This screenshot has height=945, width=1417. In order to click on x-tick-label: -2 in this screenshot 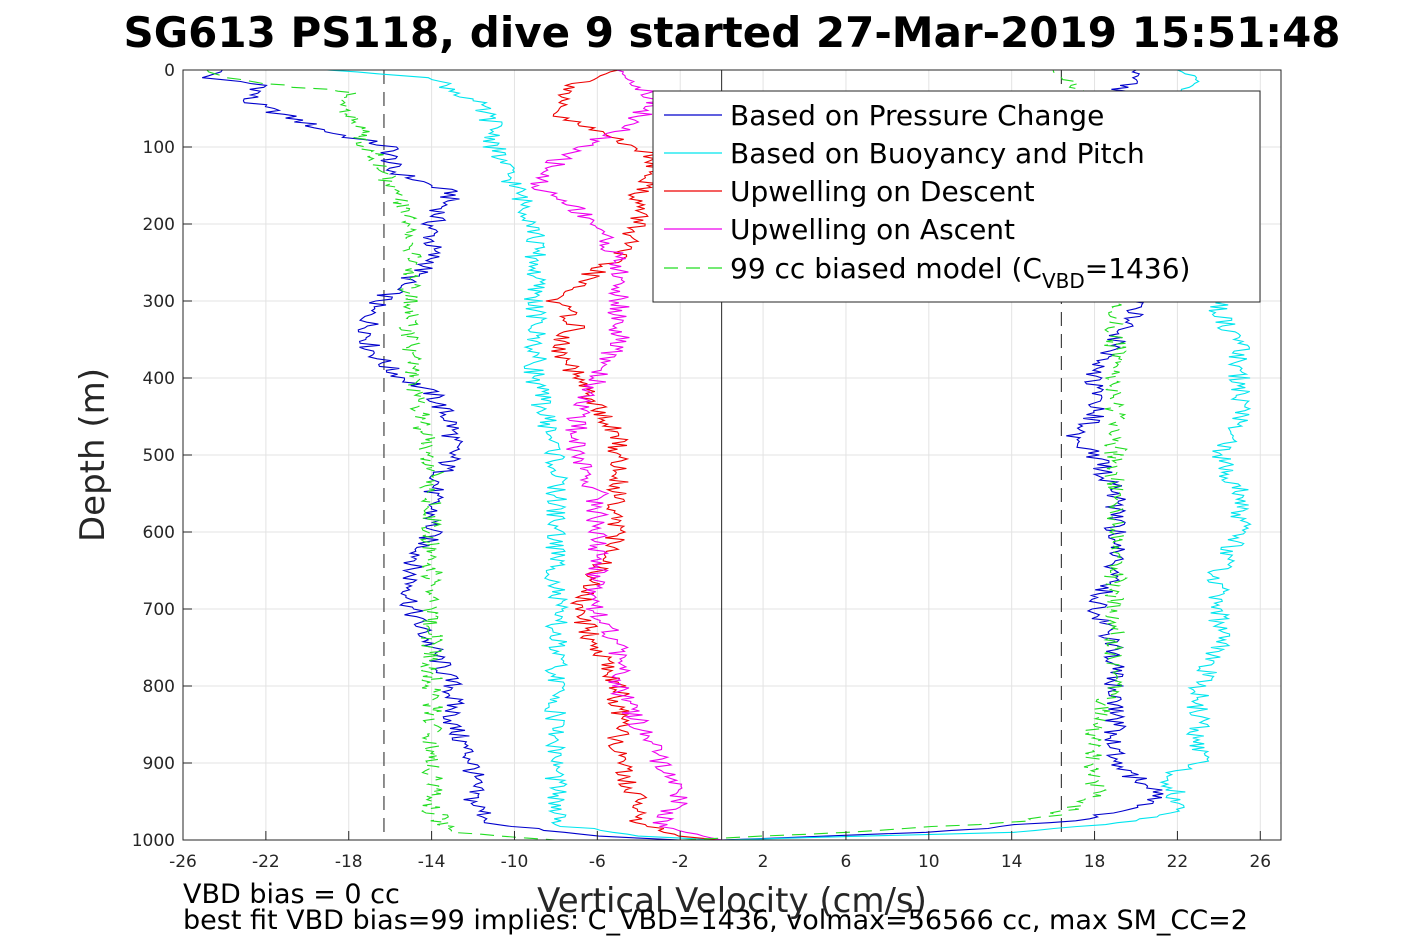, I will do `click(680, 862)`.